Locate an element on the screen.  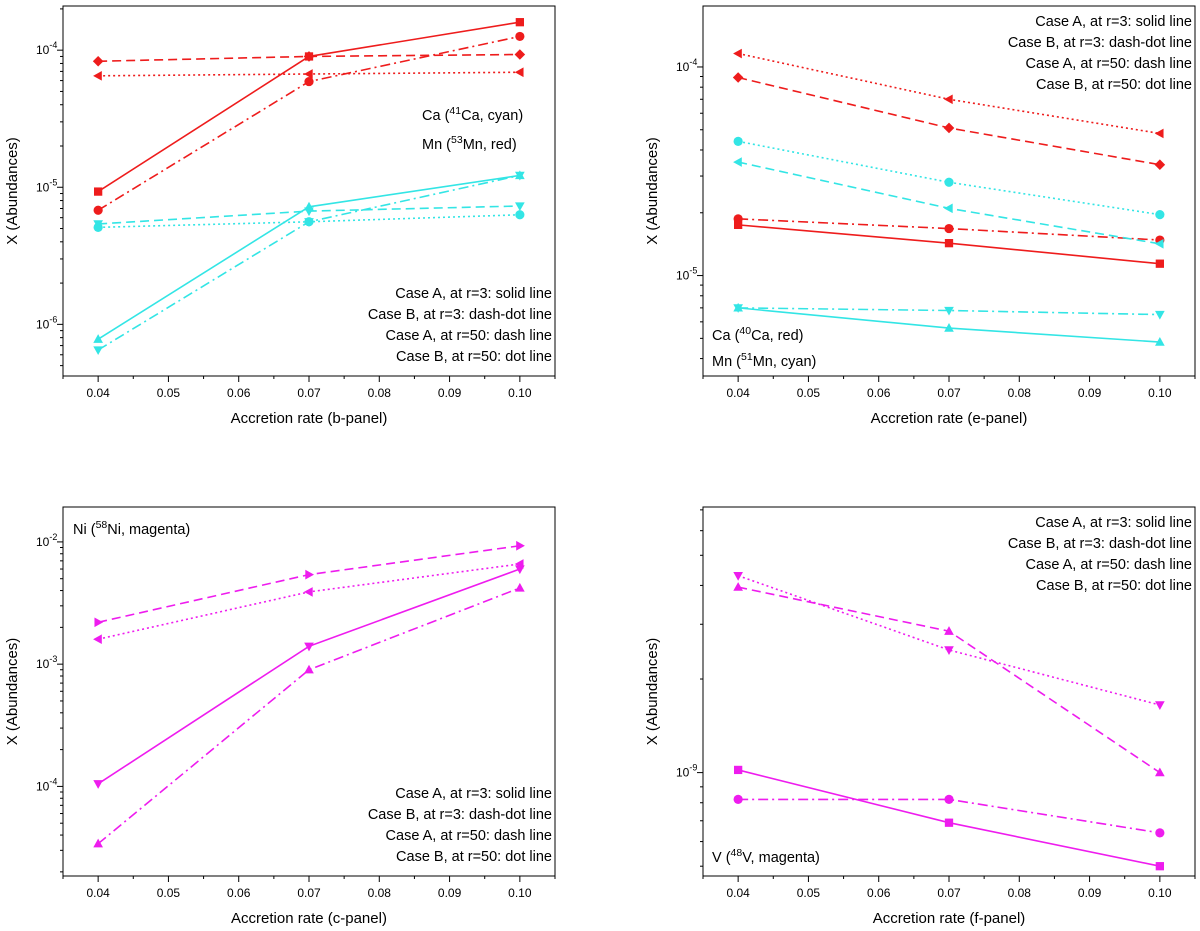
species-label: Ni (58Ni, magenta) is located at coordinates (131, 528).